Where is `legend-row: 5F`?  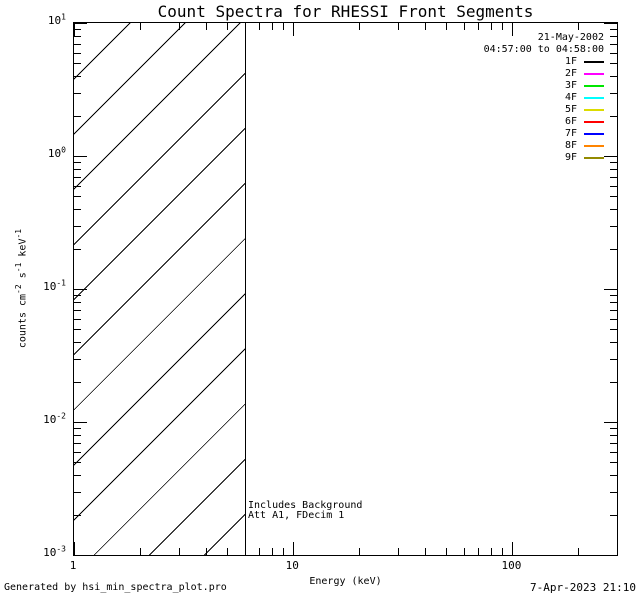
legend-row: 5F is located at coordinates (544, 110).